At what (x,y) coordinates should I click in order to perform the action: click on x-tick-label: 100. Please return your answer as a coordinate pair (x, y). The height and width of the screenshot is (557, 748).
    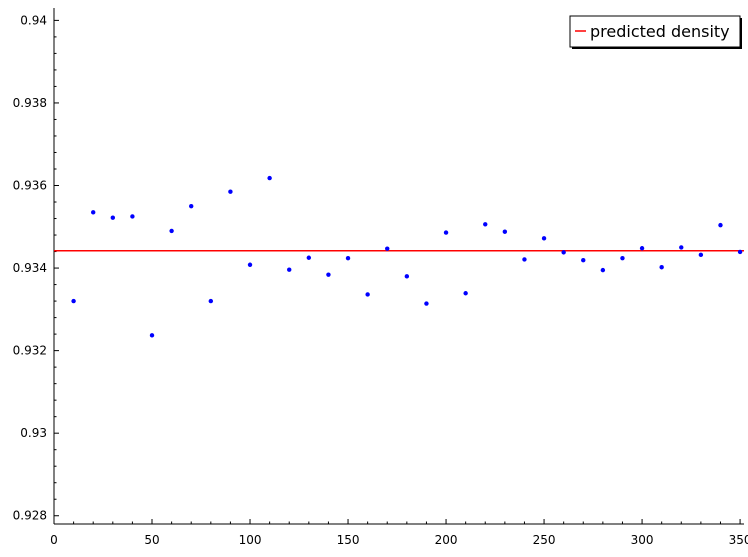
    Looking at the image, I should click on (250, 540).